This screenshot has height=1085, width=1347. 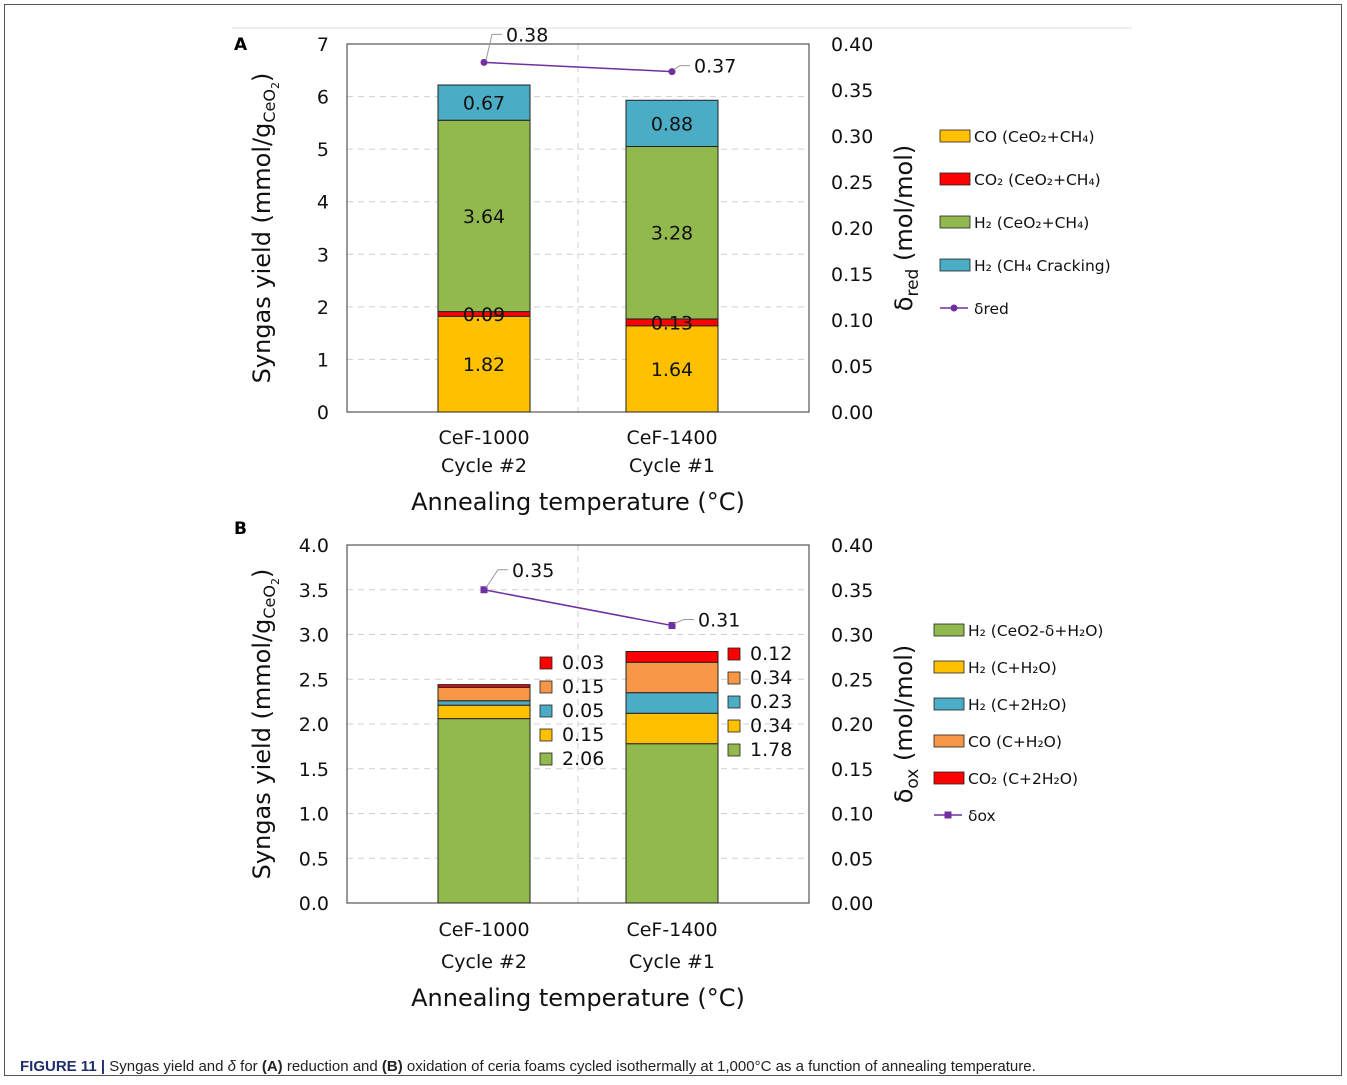 I want to click on legend-label: CO (C+H₂O), so click(x=1015, y=742).